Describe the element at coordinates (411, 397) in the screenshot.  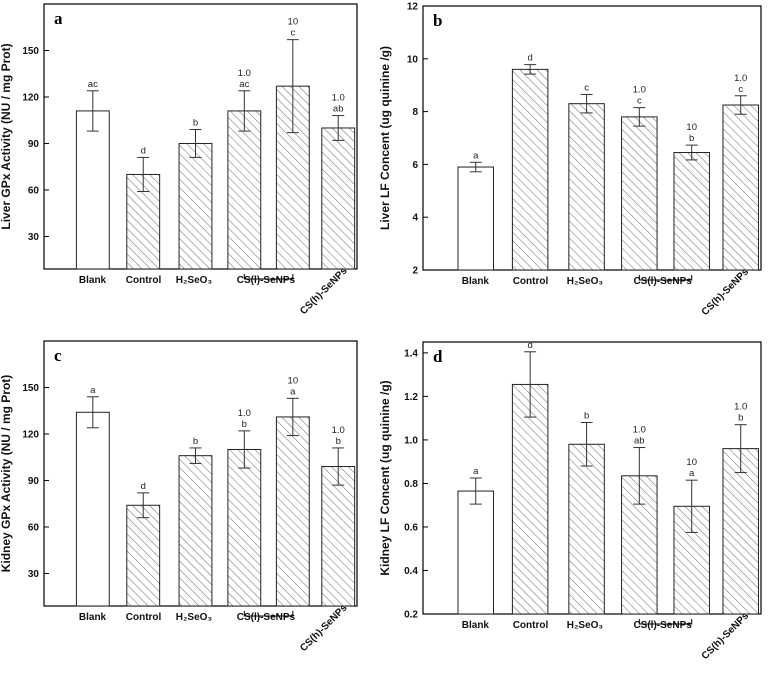
I see `y-tick-label: 1.2` at that location.